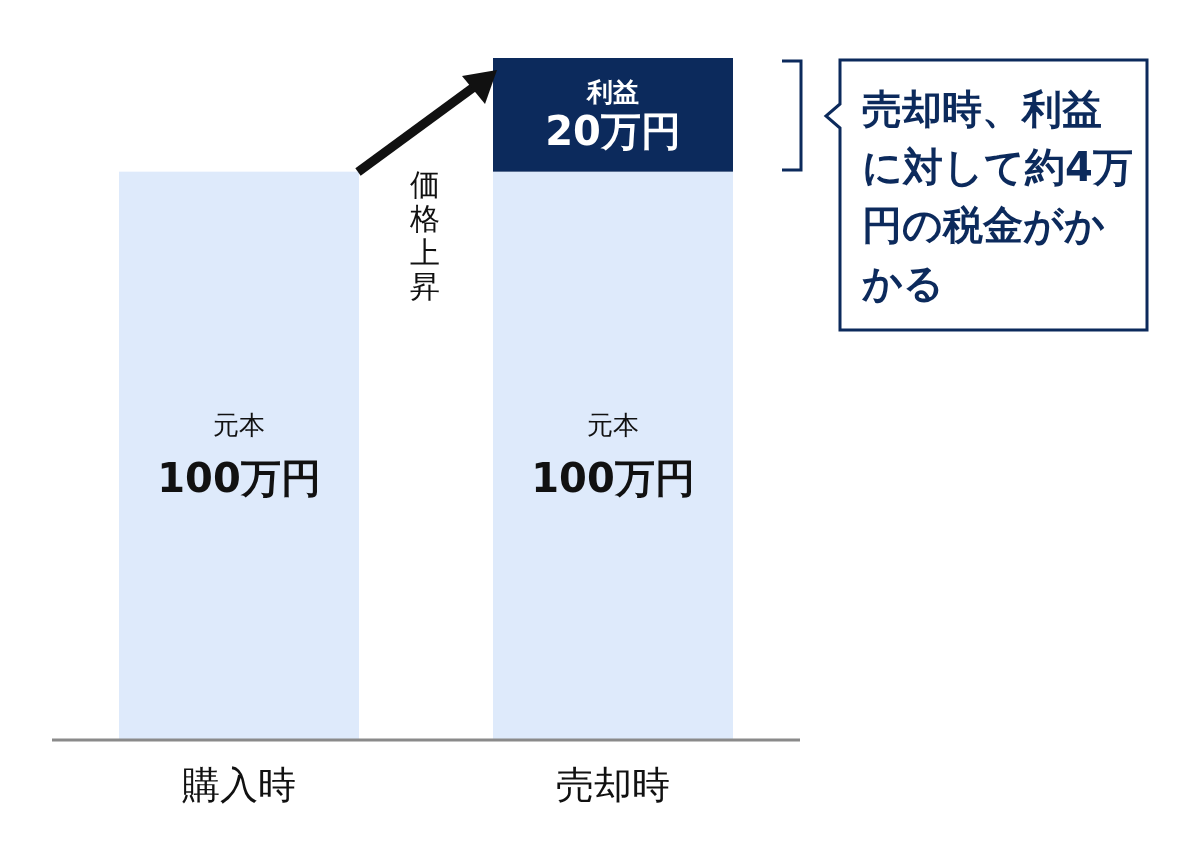 The image size is (1200, 860). Describe the element at coordinates (239, 424) in the screenshot. I see `series-label: 元本` at that location.